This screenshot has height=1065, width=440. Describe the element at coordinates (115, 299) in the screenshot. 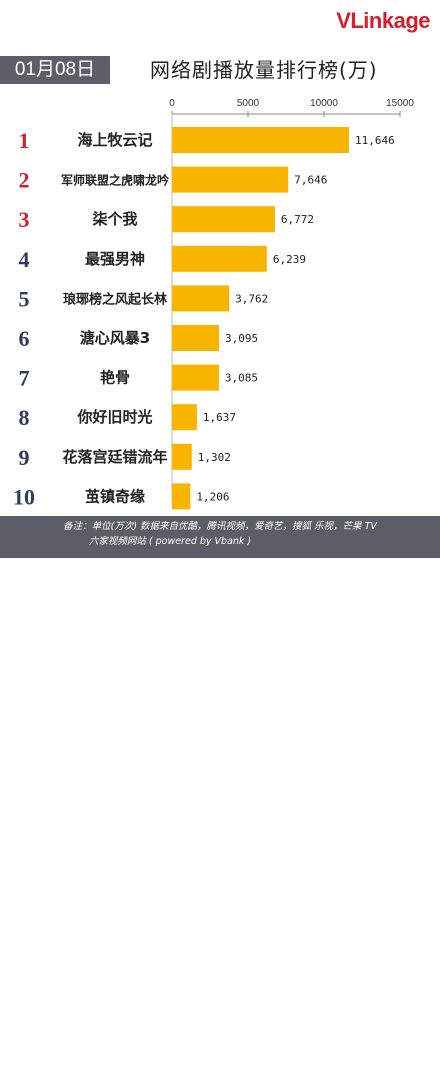

I see `category-label: 琅琊榜之风起长林` at that location.